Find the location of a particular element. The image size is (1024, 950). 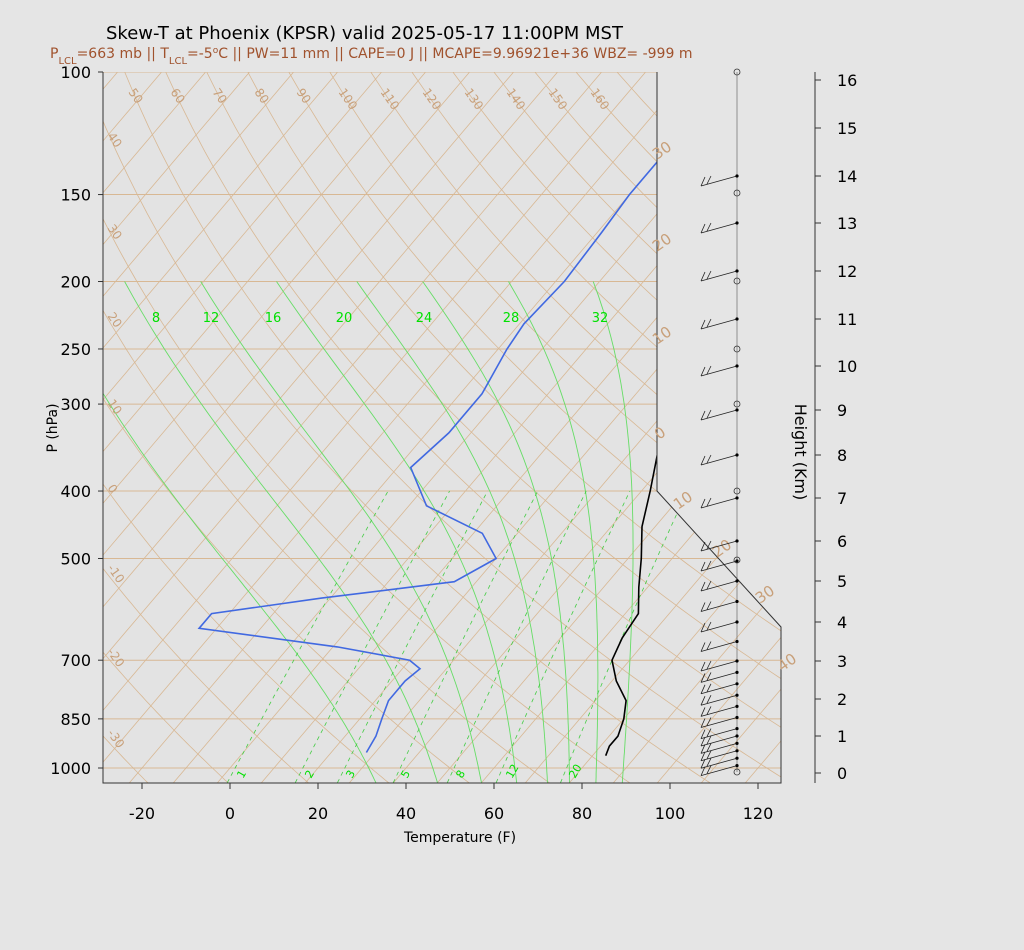

x-tick-label: 100 is located at coordinates (670, 813).